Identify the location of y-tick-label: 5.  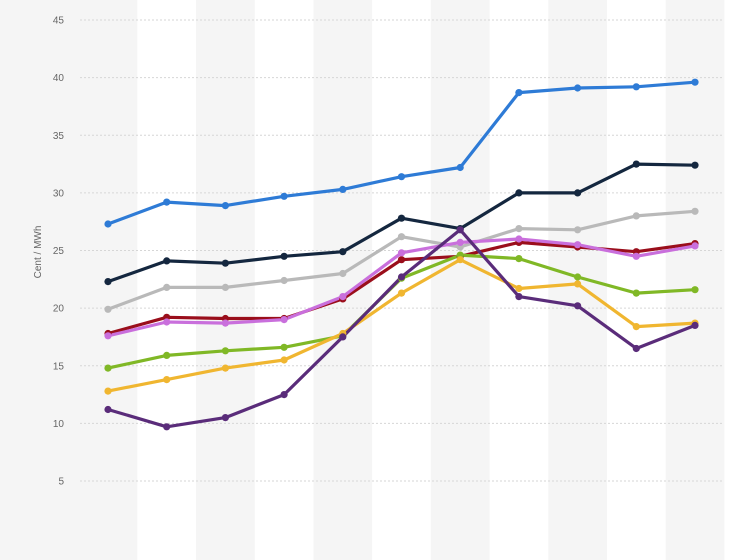
(61, 482).